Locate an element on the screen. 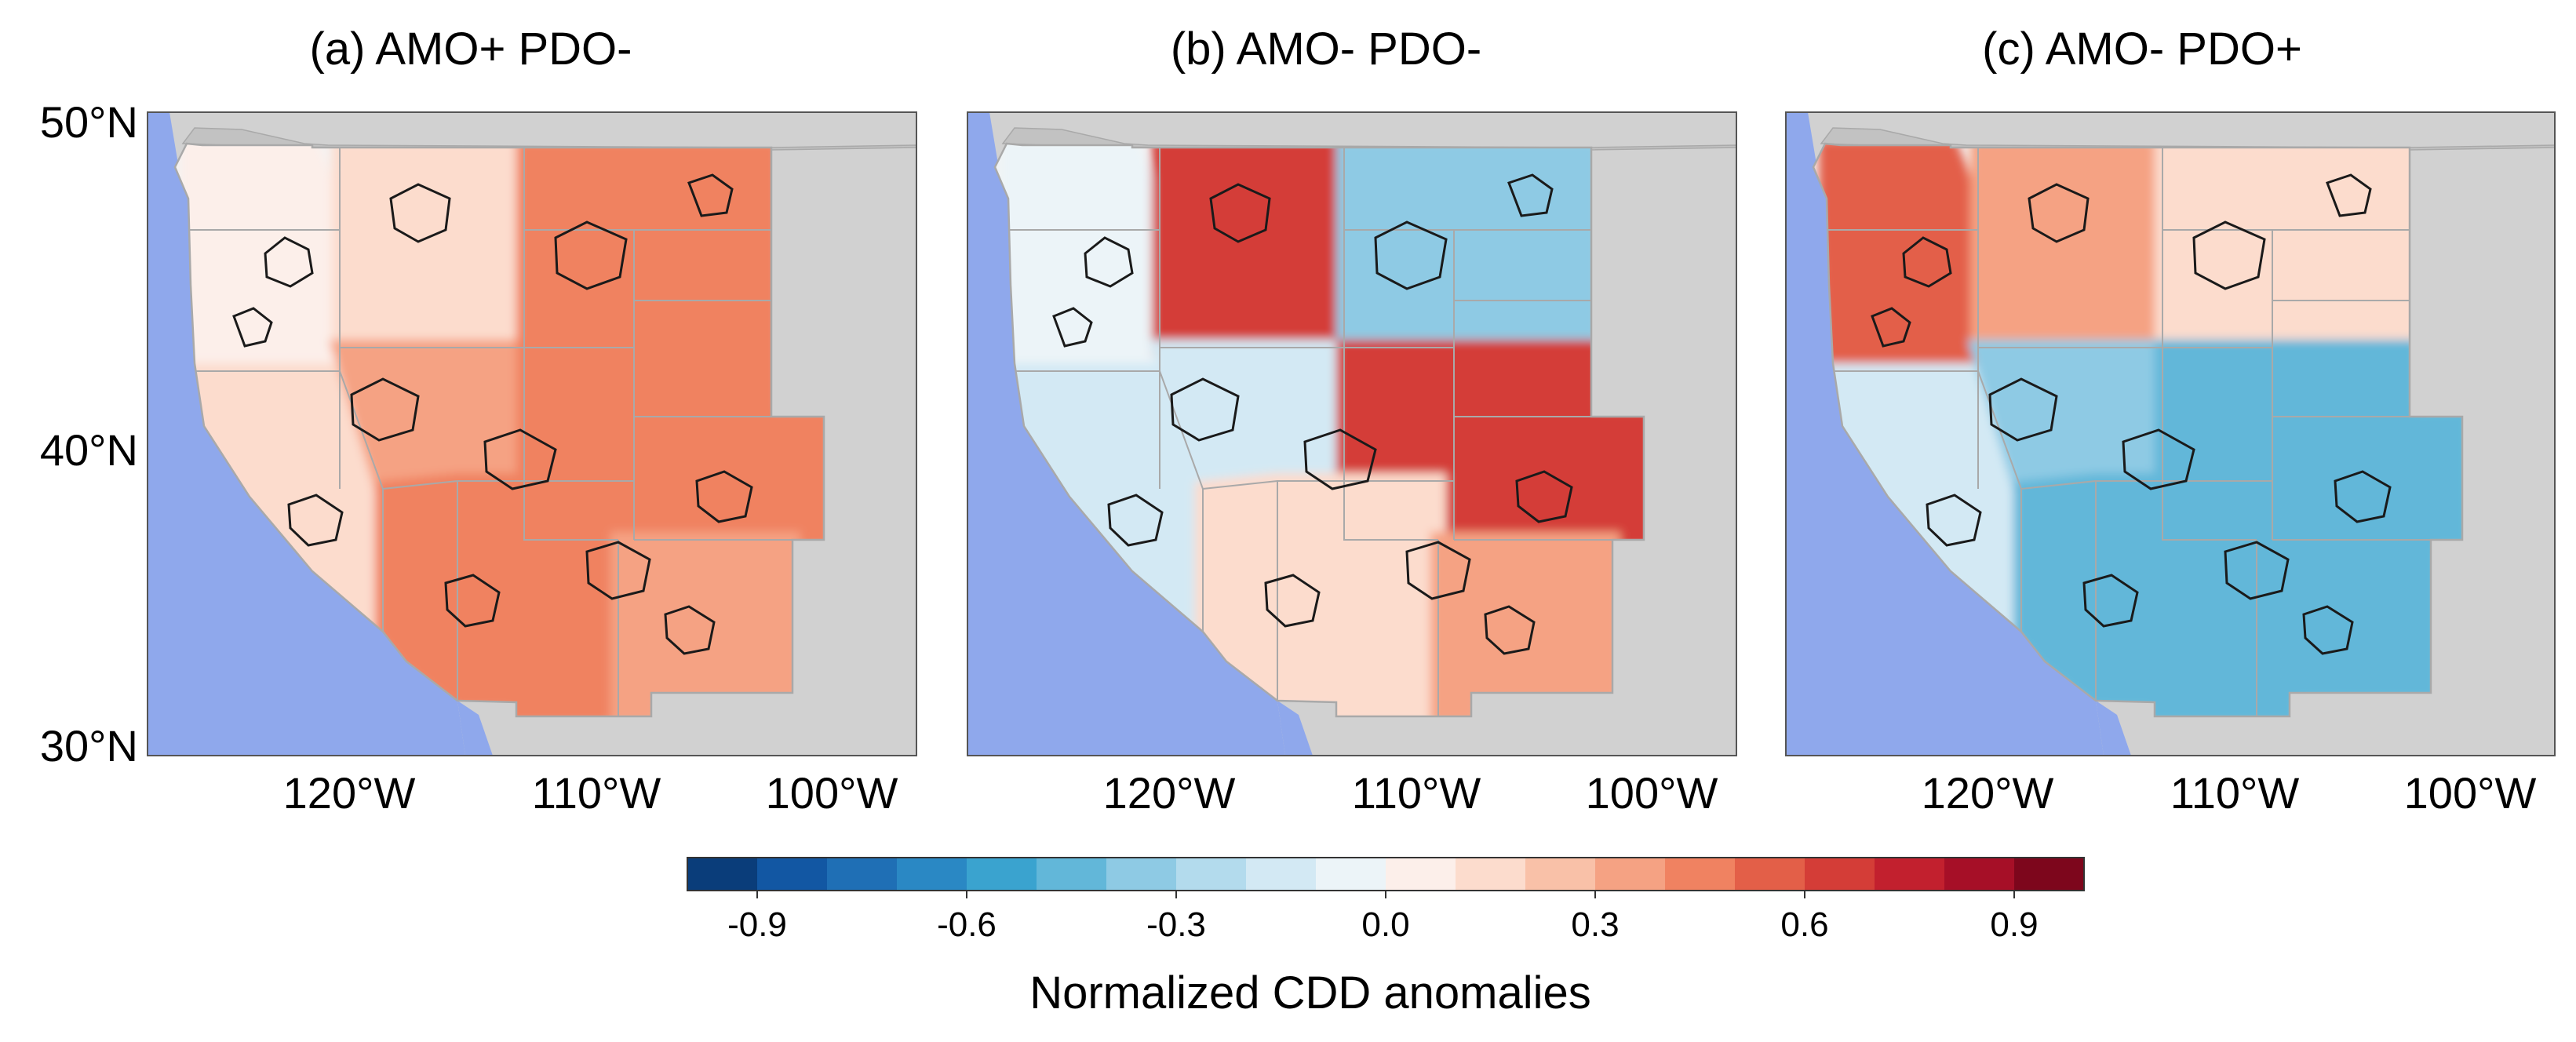 This screenshot has height=1042, width=2576. colorbar-tick-label: -0.9 is located at coordinates (757, 925).